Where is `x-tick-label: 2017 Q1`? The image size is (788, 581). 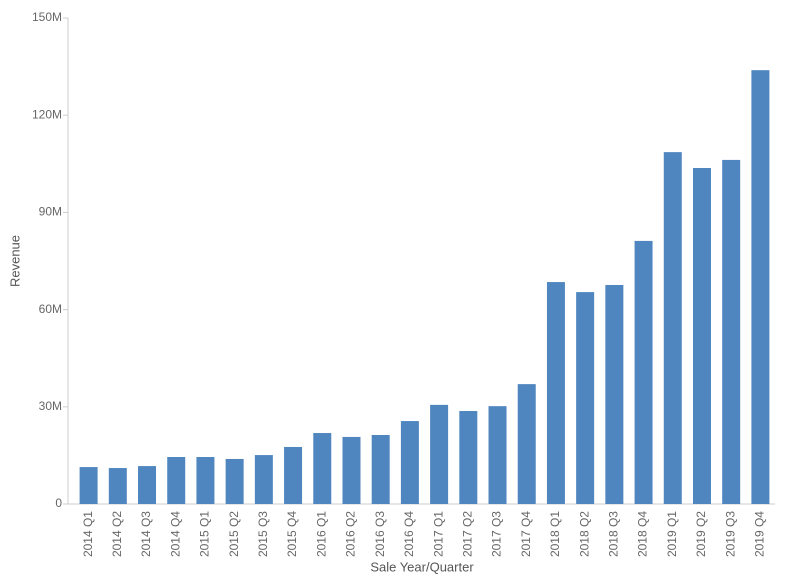
x-tick-label: 2017 Q1 is located at coordinates (438, 534).